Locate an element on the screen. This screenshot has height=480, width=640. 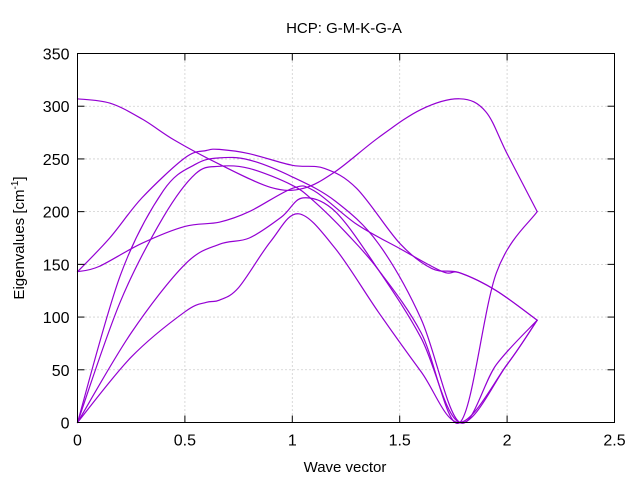
y-axis-label: Eigenvalues [cm-1] is located at coordinates (19, 237).